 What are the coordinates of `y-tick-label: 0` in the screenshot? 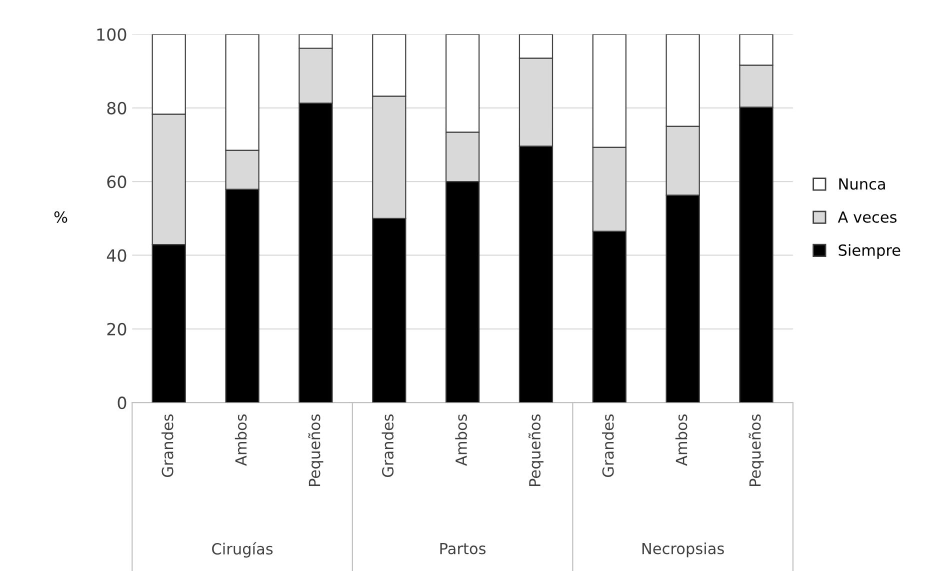 It's located at (122, 403).